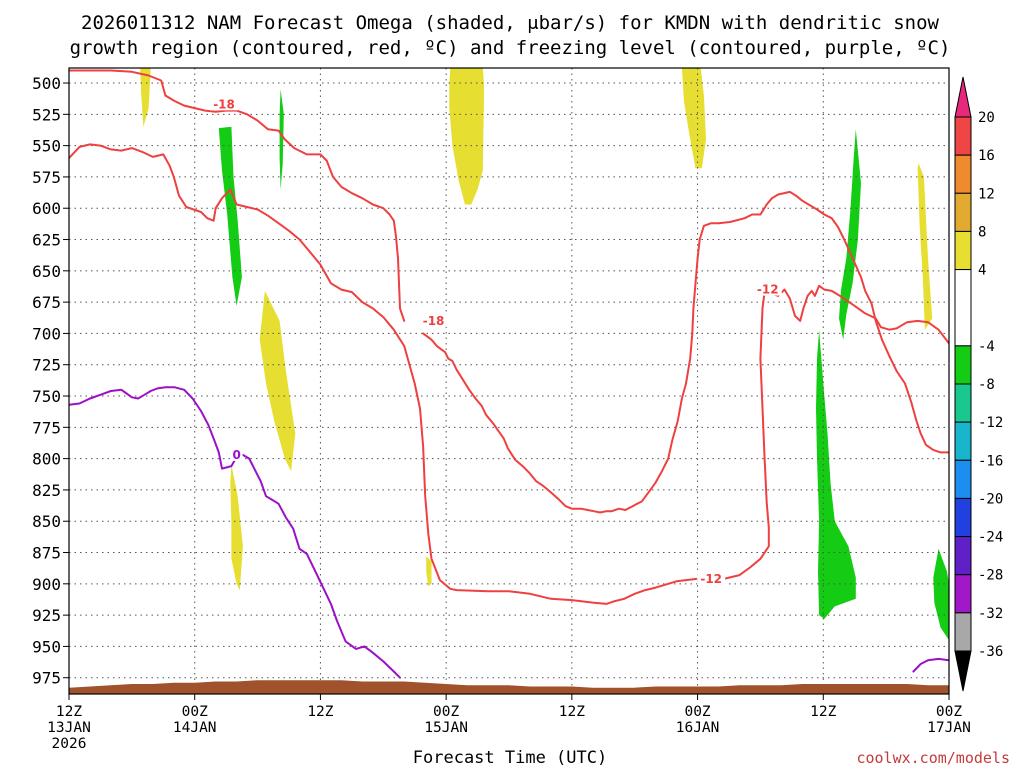  I want to click on y-tick-label-600: 600, so click(46, 208).